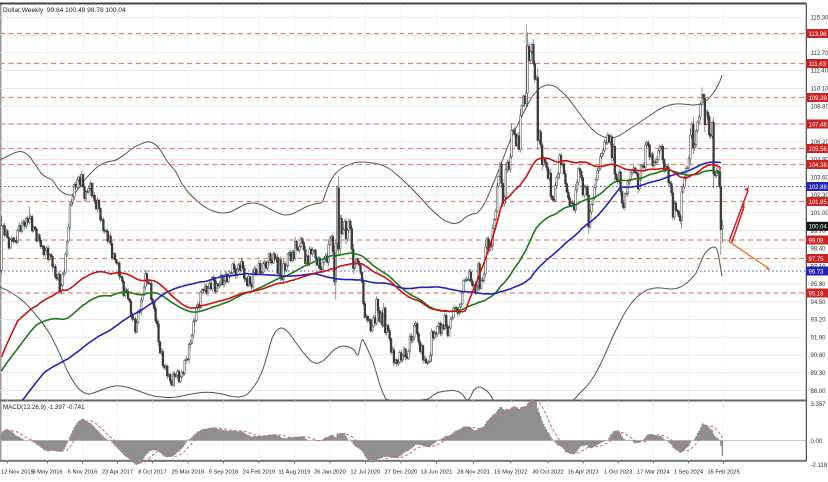  What do you see at coordinates (44, 407) in the screenshot?
I see `svg-text: MACD(12,26,9) -1.397 -0.741` at bounding box center [44, 407].